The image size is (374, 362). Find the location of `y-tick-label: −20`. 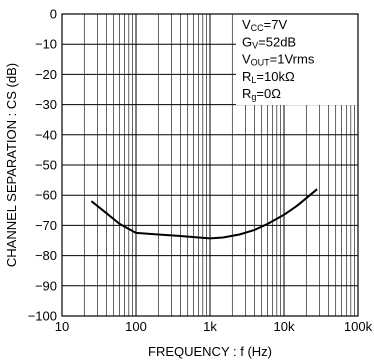

y-tick-label: −20 is located at coordinates (46, 74).